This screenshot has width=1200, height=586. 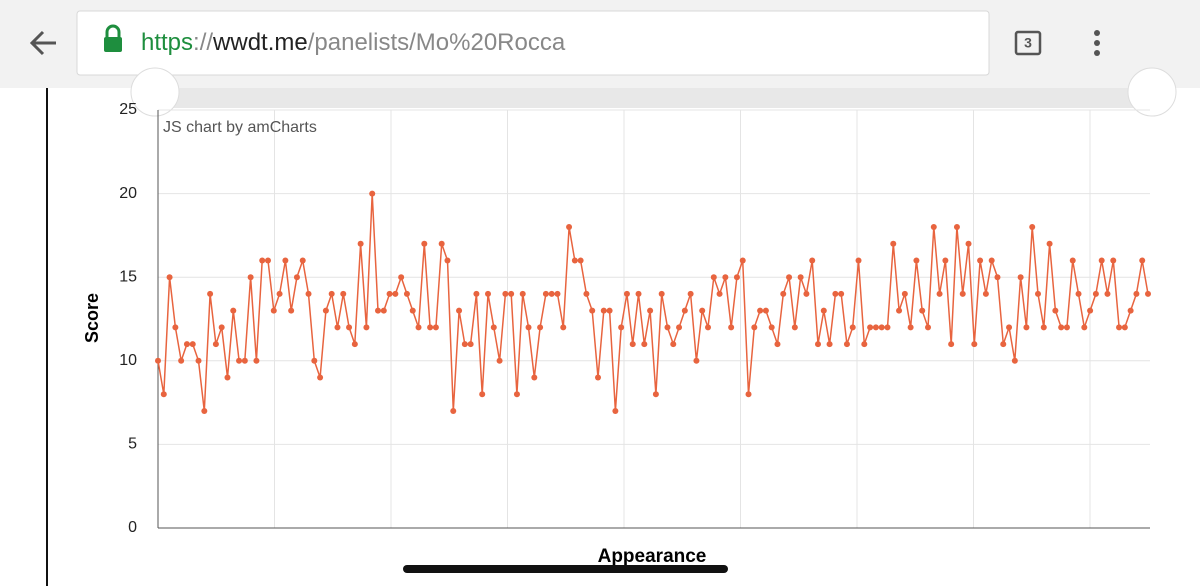 I want to click on menu-button, so click(x=1097, y=43).